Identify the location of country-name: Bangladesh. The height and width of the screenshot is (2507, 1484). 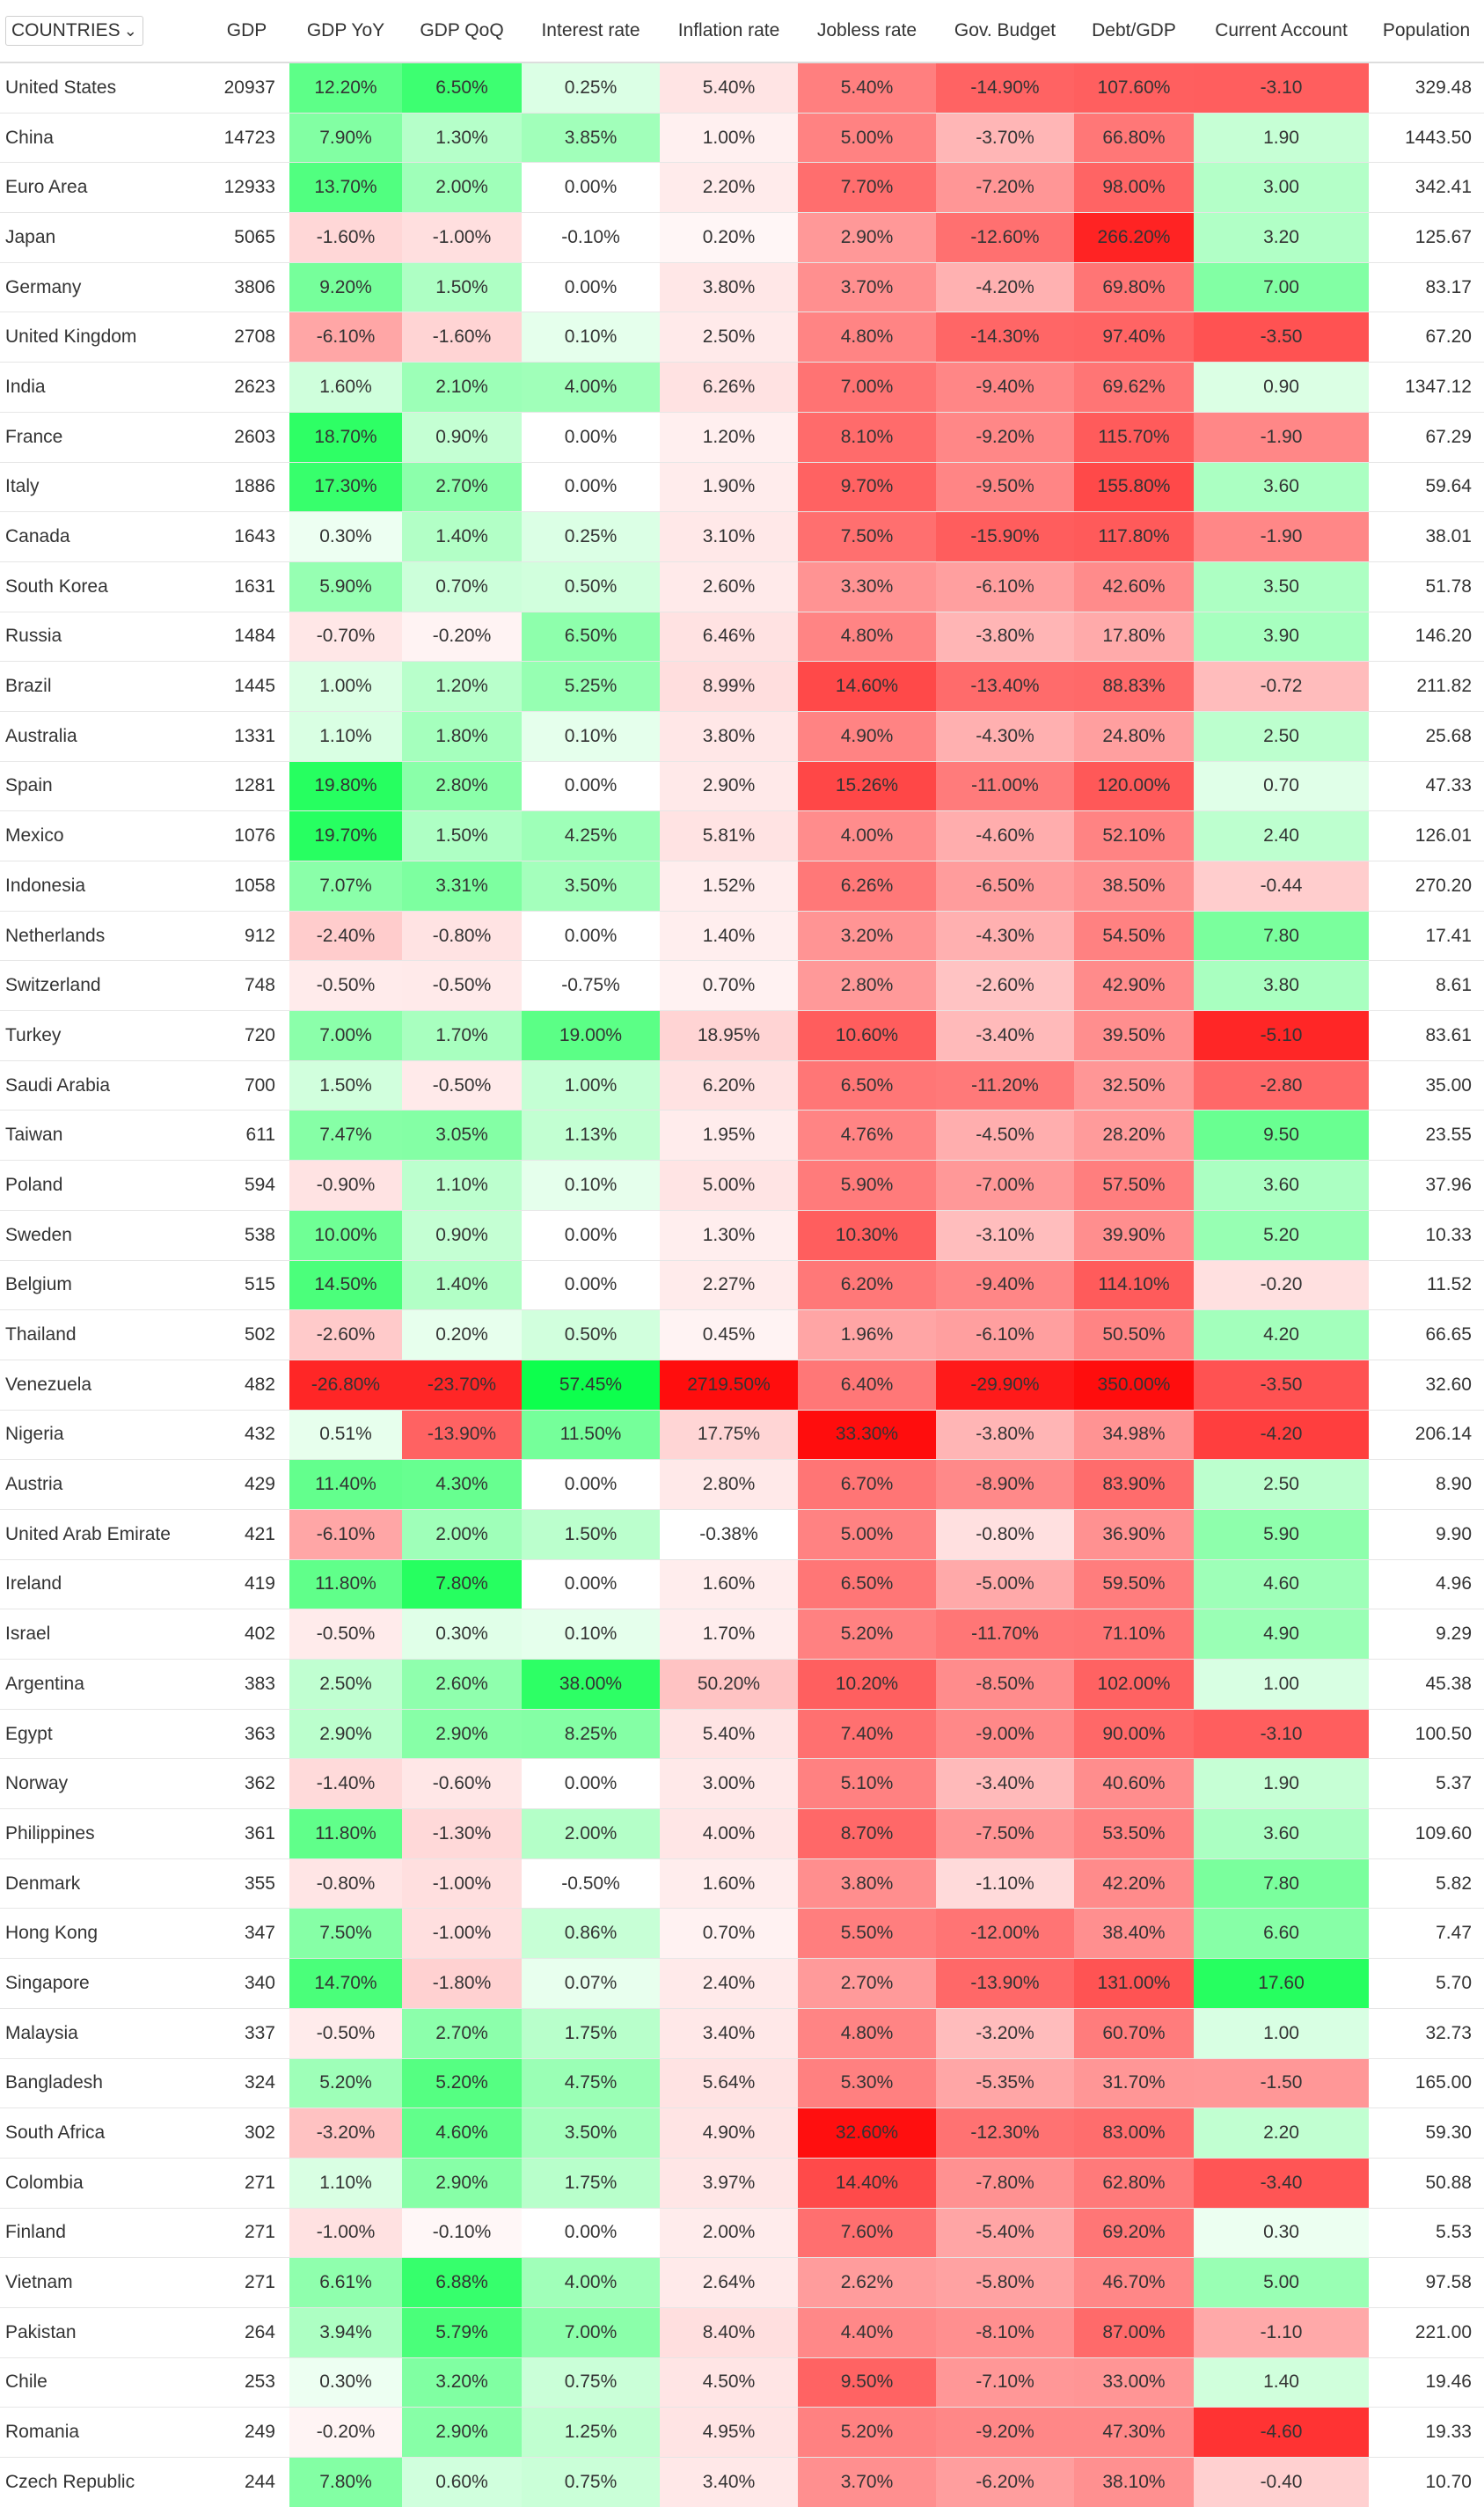
(102, 2082).